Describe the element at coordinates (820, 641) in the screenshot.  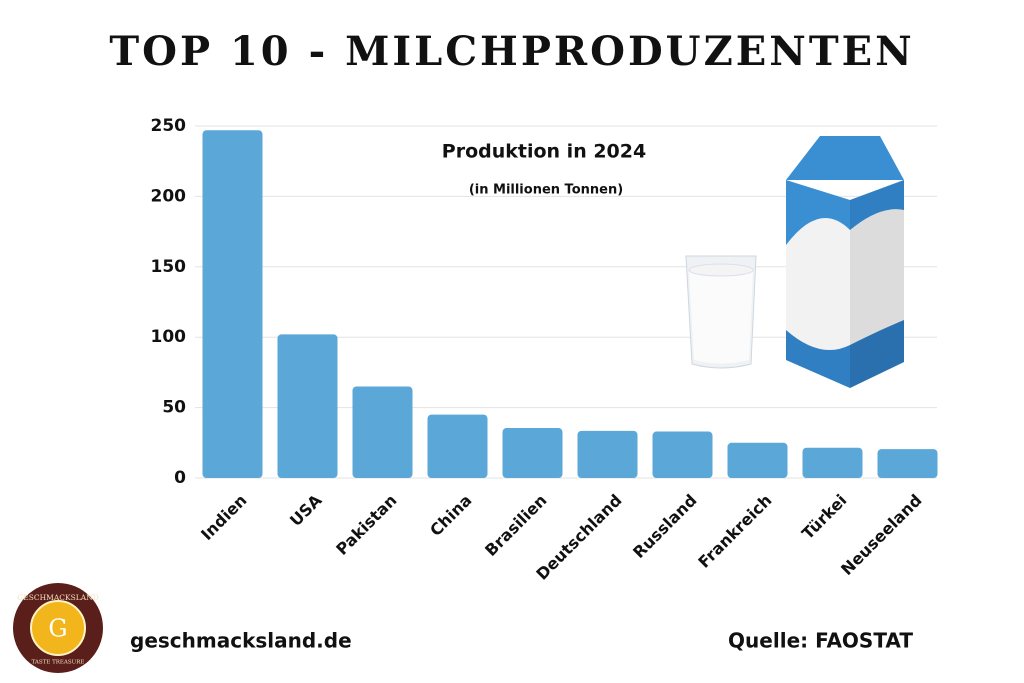
I see `source: Quelle: FAOSTAT` at that location.